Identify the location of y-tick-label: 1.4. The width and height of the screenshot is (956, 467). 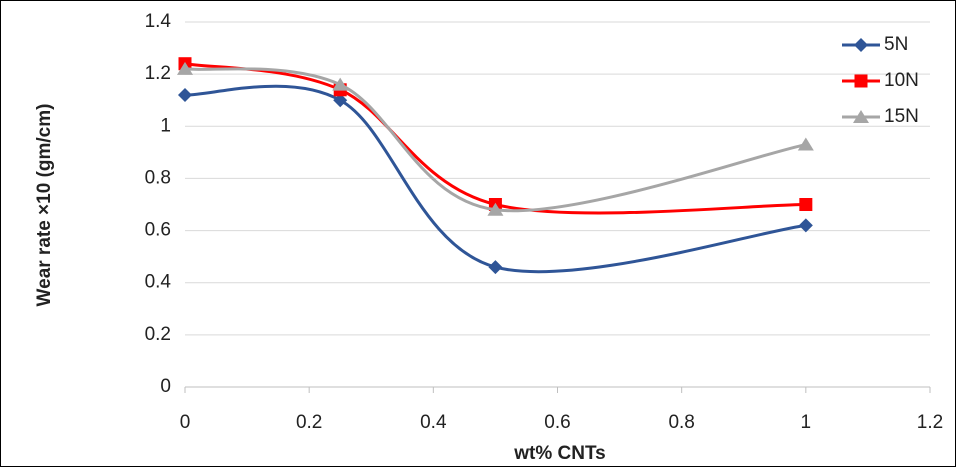
(158, 21).